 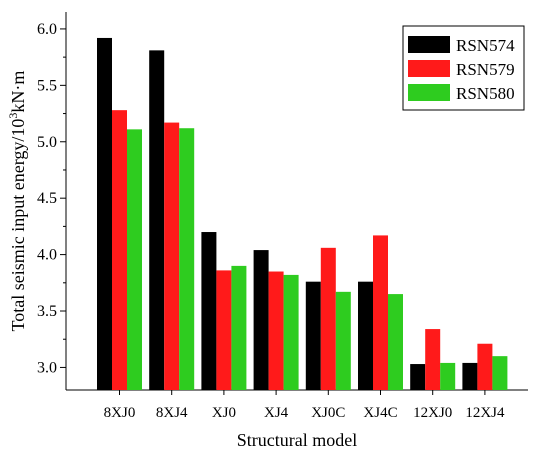 I want to click on x-tick-label: 8XJ4, so click(x=172, y=413).